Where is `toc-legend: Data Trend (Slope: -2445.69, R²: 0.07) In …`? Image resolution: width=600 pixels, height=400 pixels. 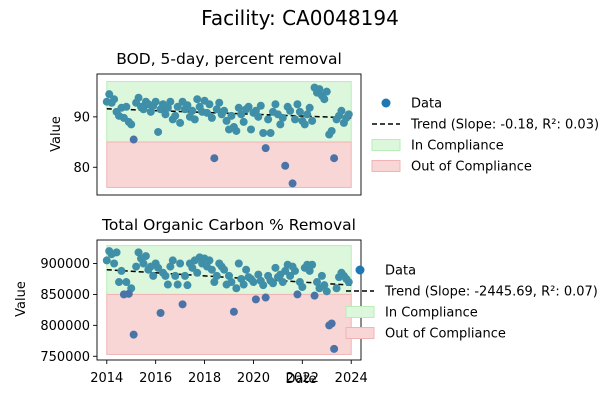
toc-legend: Data Trend (Slope: -2445.69, R²: 0.07) In … is located at coordinates (471, 303).